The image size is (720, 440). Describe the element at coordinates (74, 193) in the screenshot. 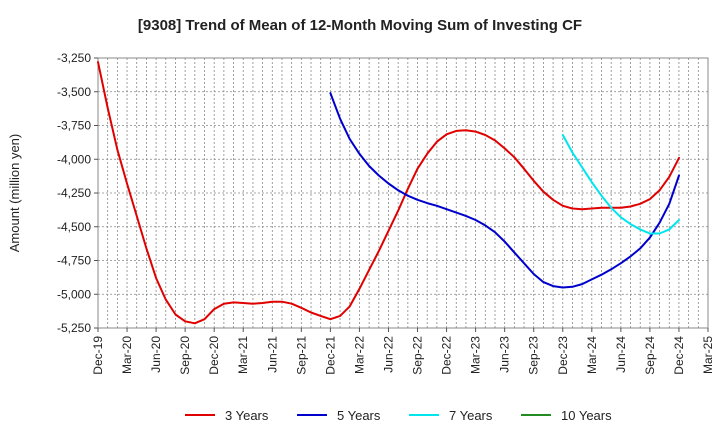

I see `y-tick-label: -4,250` at that location.